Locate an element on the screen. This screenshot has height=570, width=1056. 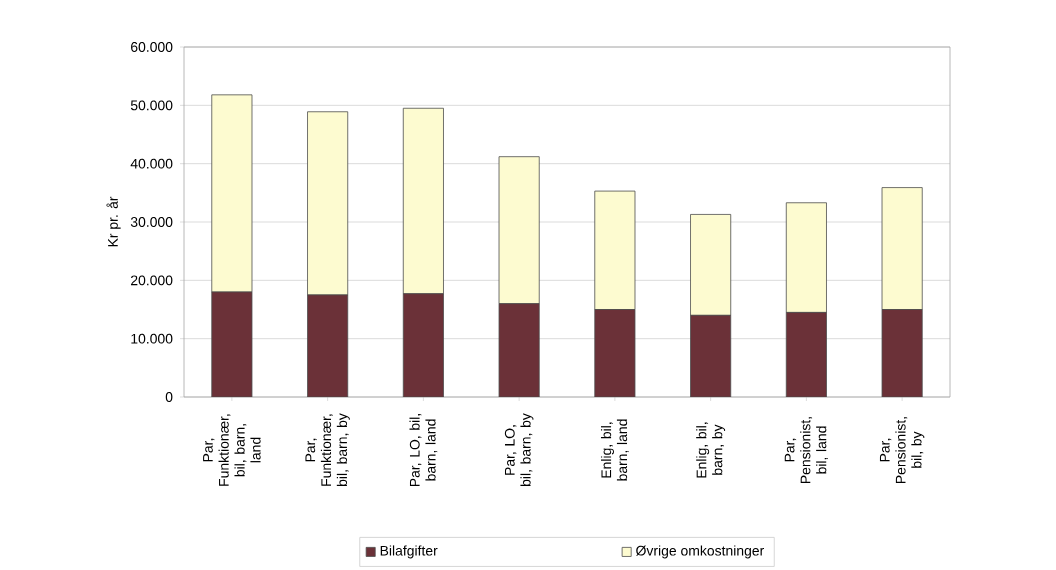
y-tick-label: 60.000 is located at coordinates (152, 47).